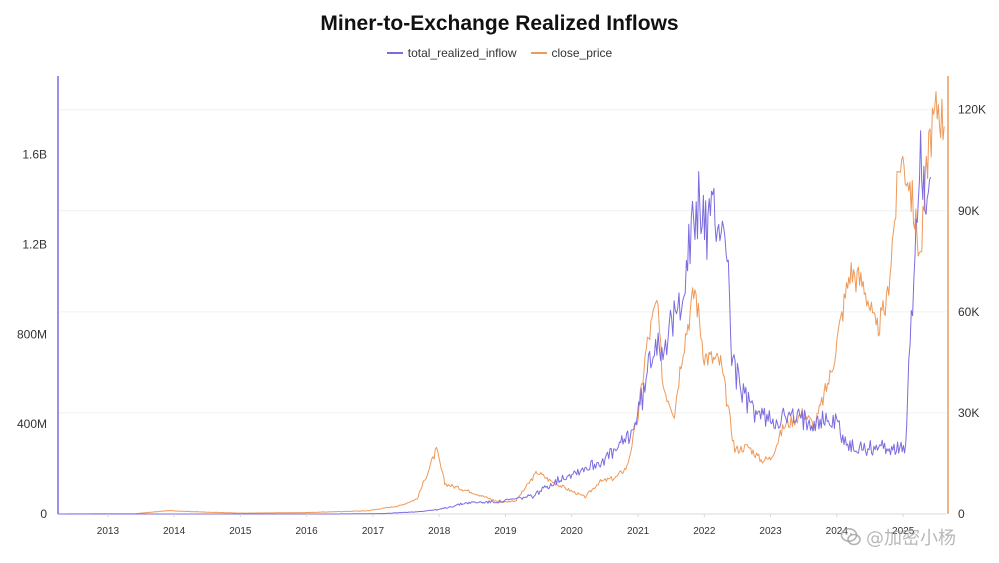 This screenshot has width=999, height=563. I want to click on x-tick-2020: 2020, so click(572, 531).